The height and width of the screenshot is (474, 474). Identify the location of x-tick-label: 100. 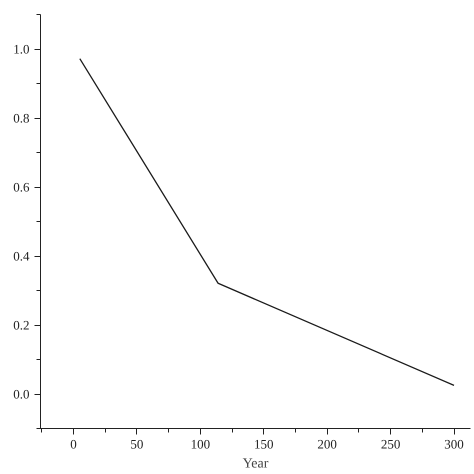
(200, 444).